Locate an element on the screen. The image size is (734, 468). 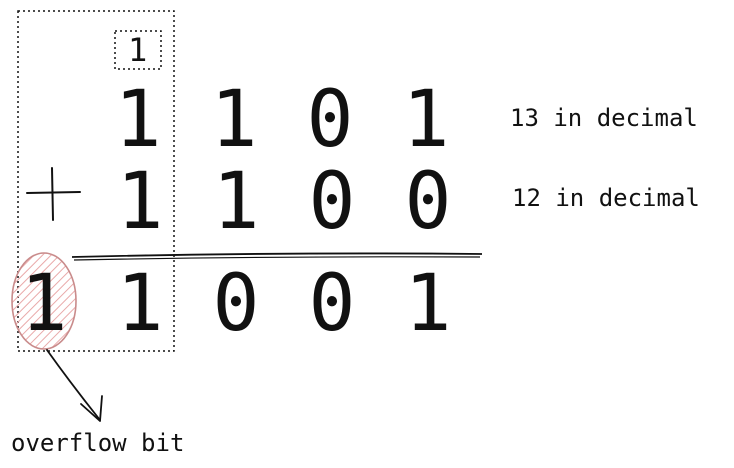
overflow-arrow is located at coordinates (74, 385).